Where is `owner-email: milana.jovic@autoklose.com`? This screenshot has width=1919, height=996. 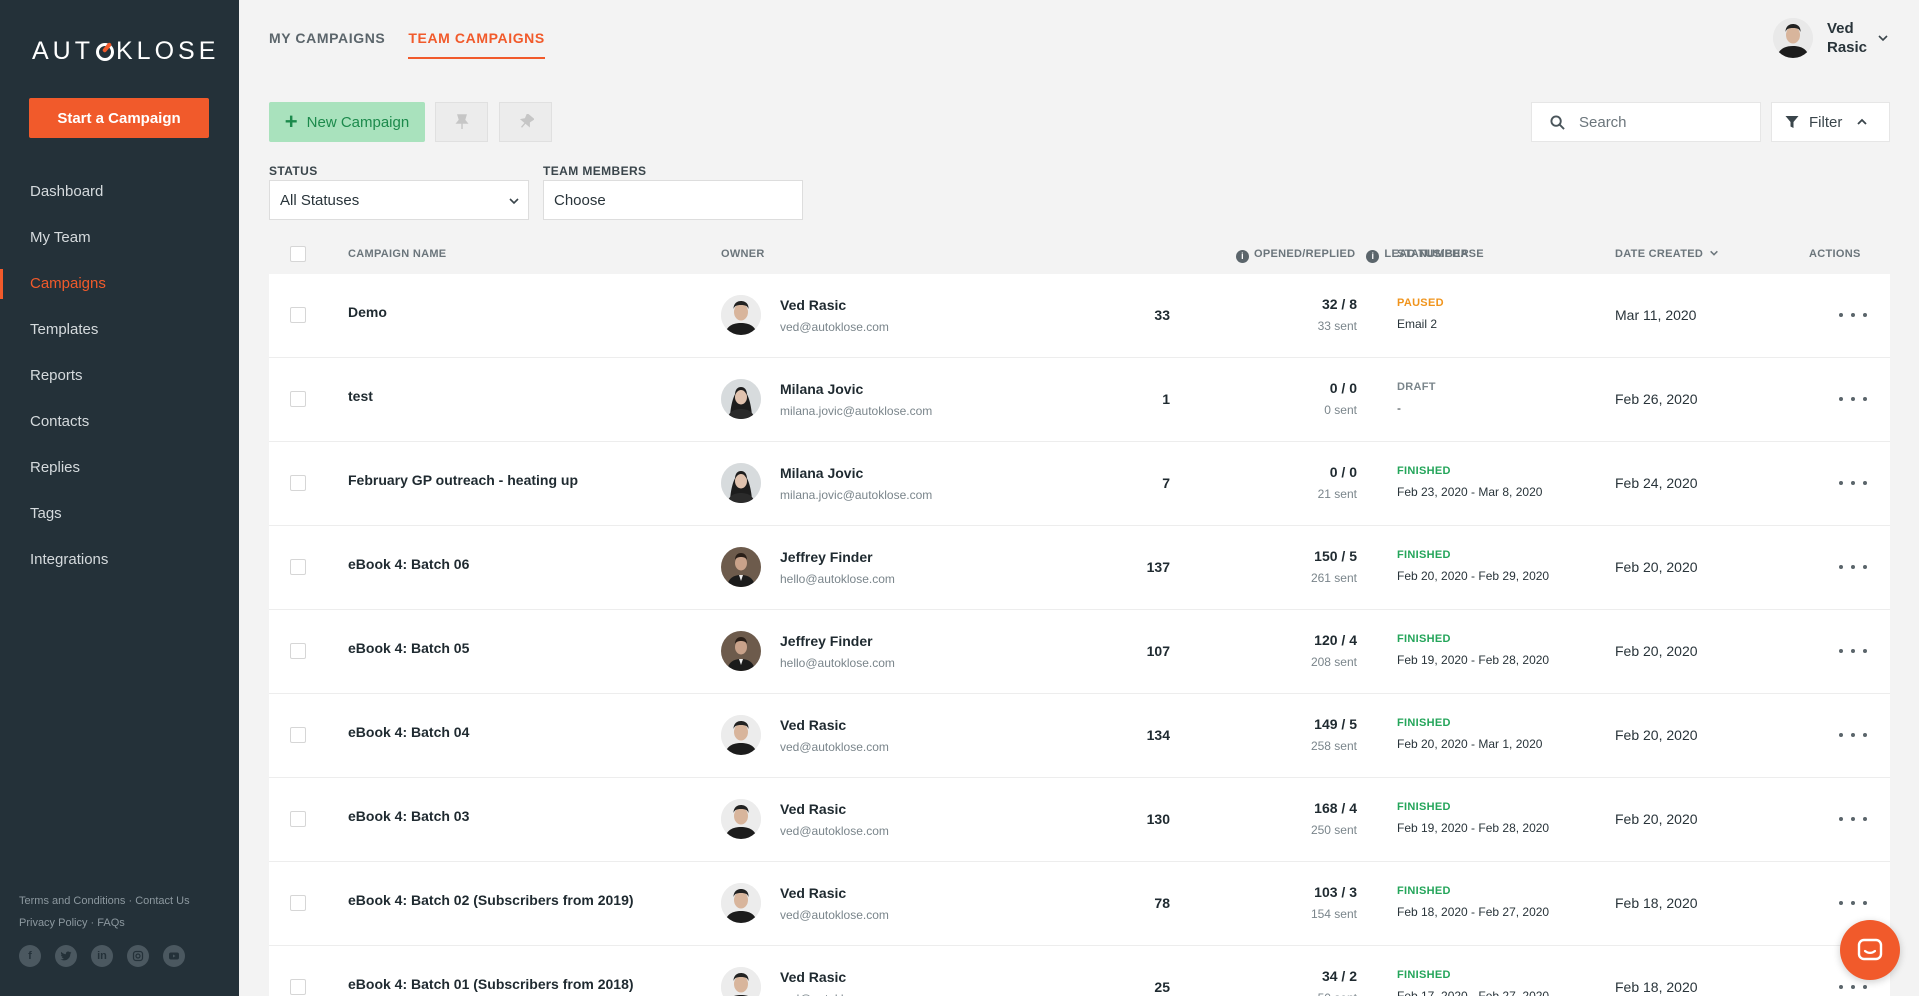
owner-email: milana.jovic@autoklose.com is located at coordinates (856, 494).